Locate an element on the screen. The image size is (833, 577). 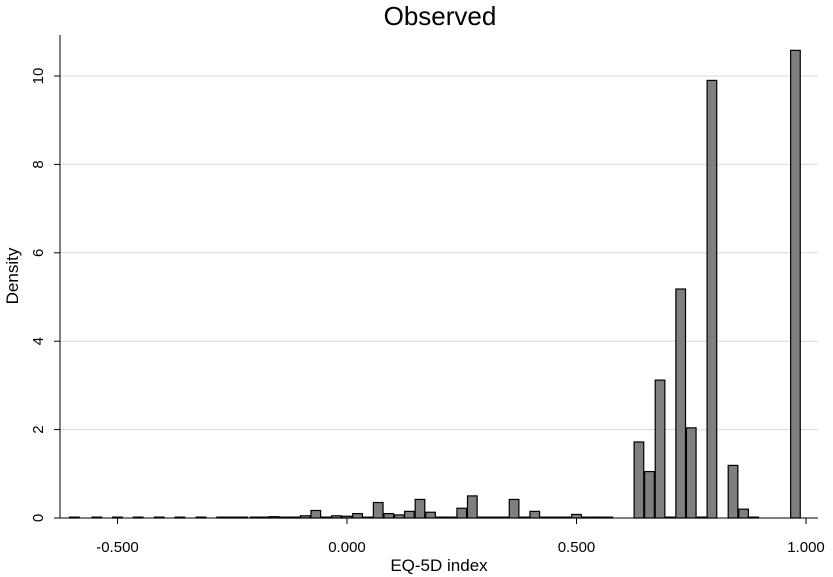
y-tick-label: 10 is located at coordinates (38, 76).